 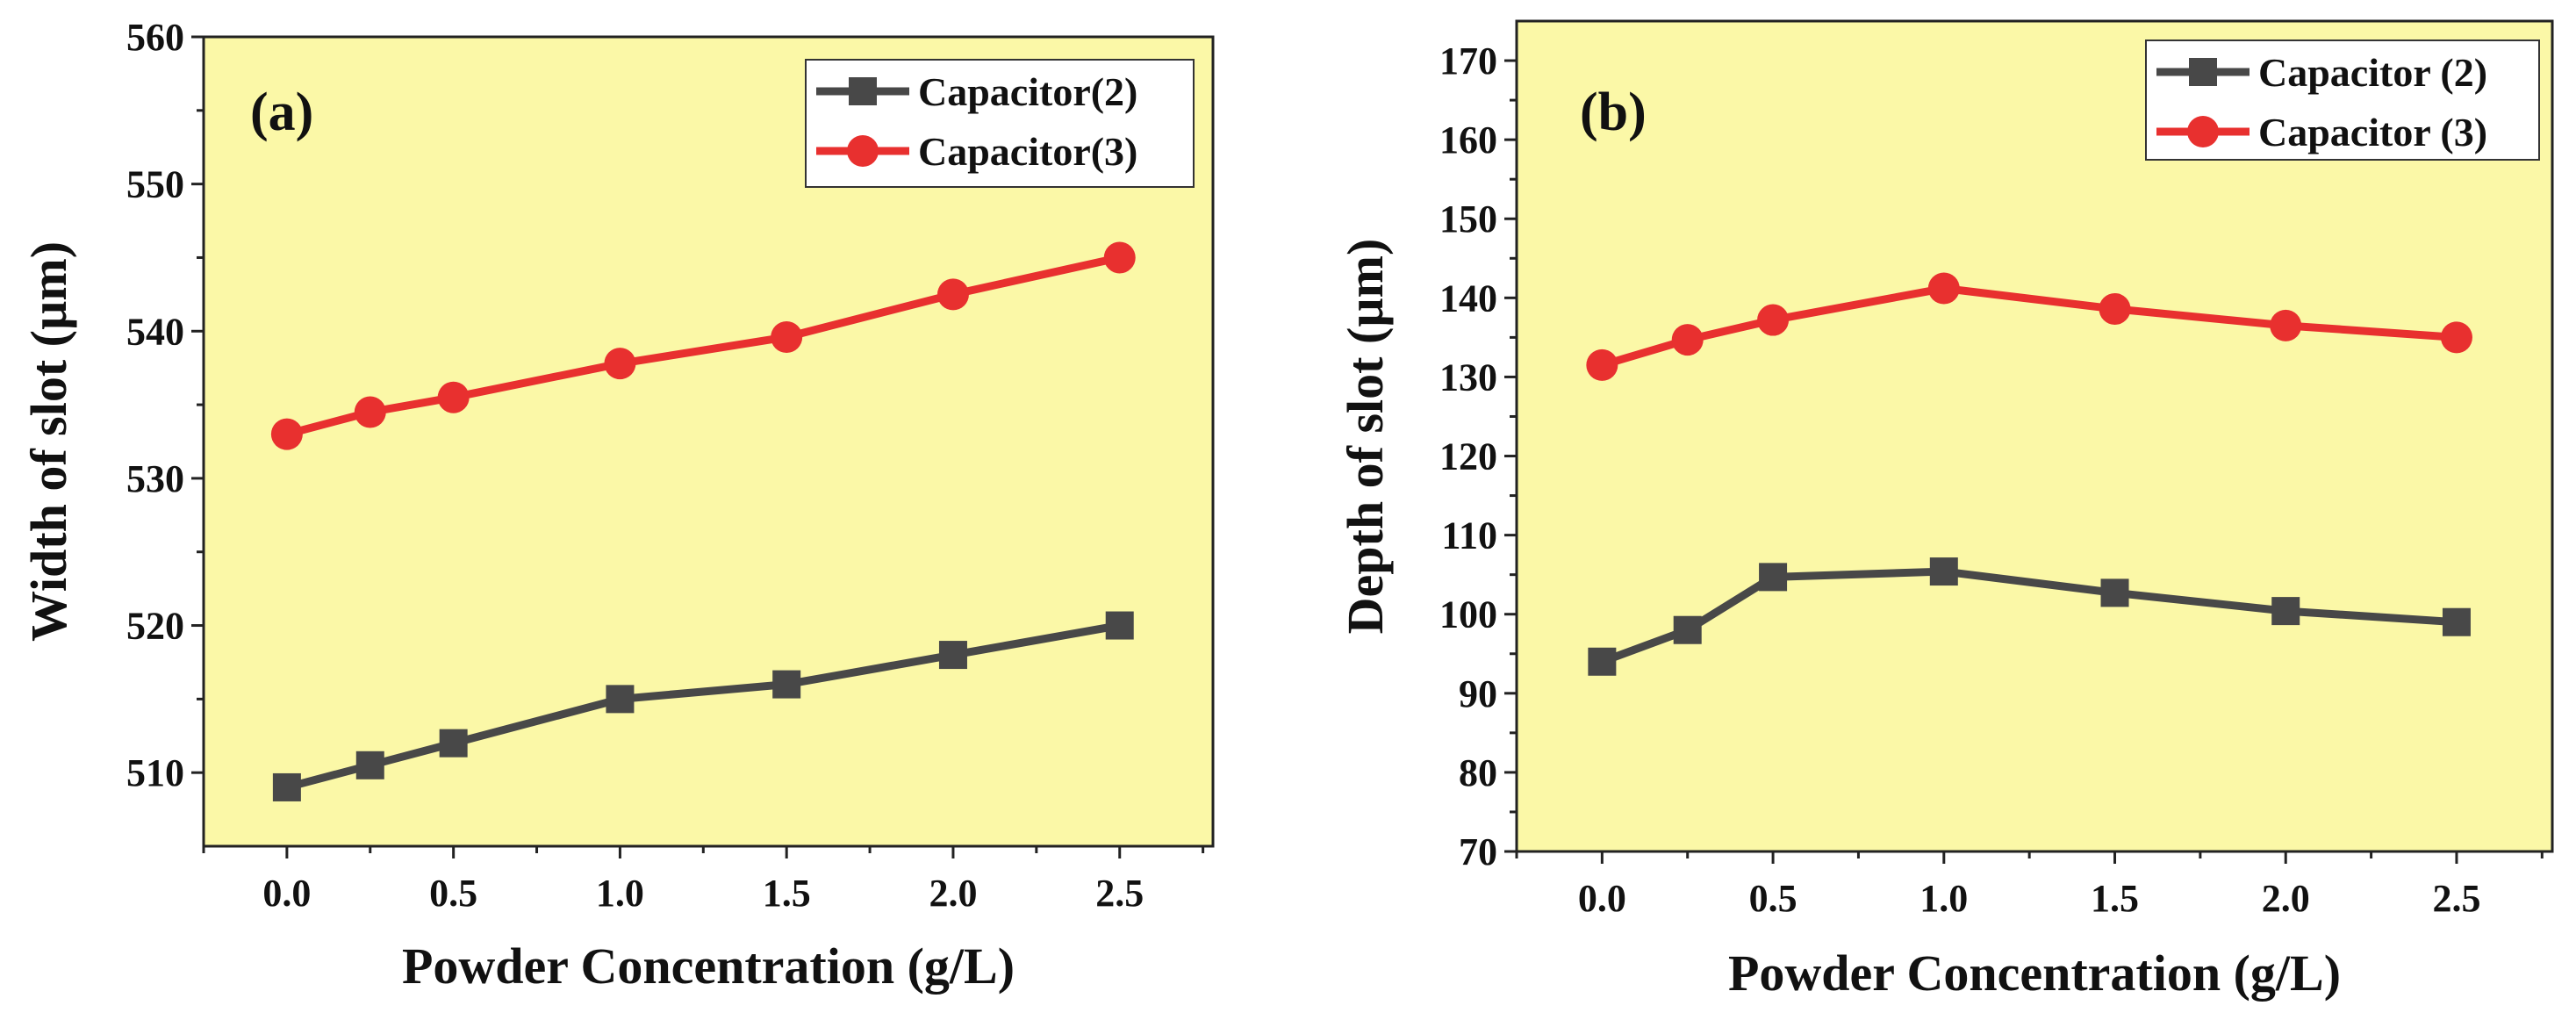 What do you see at coordinates (2372, 72) in the screenshot?
I see `legend-label: Capacitor (2)` at bounding box center [2372, 72].